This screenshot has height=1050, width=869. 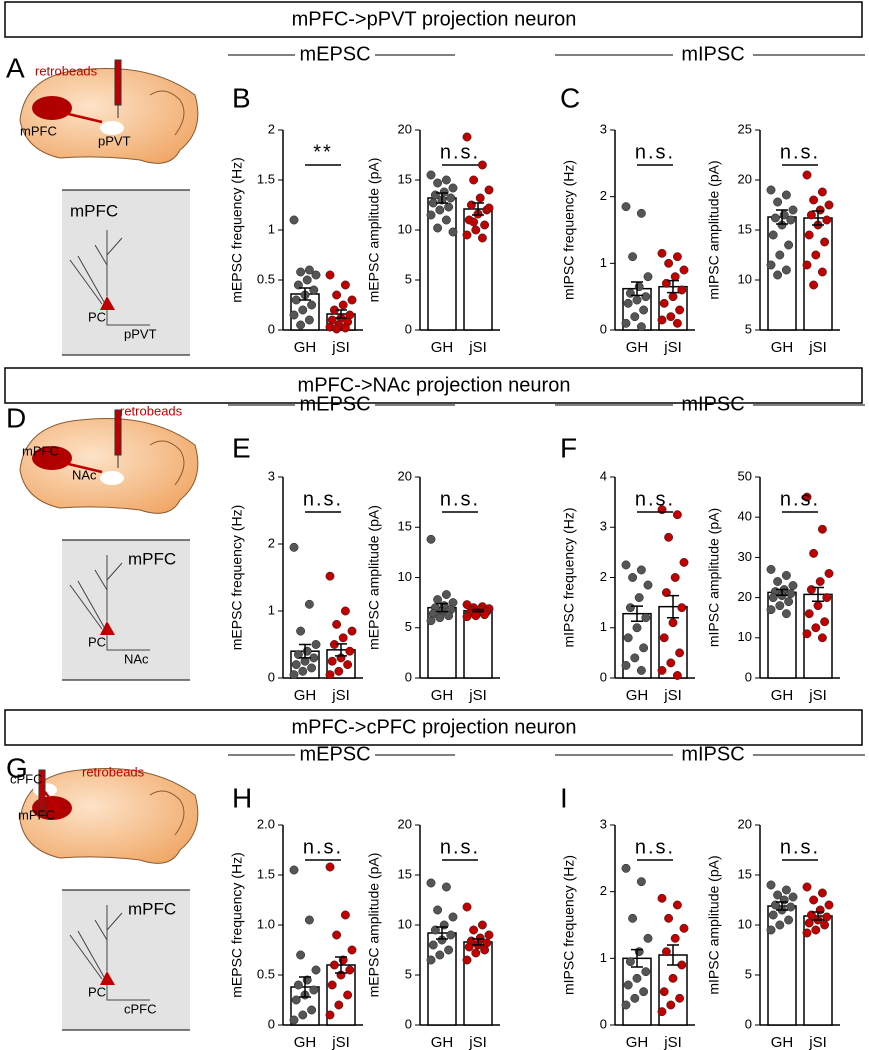 I want to click on bar-chart: 5 10 15 20 25 mIPSC amplitude (pA) GH jSI n.s., so click(x=773, y=238).